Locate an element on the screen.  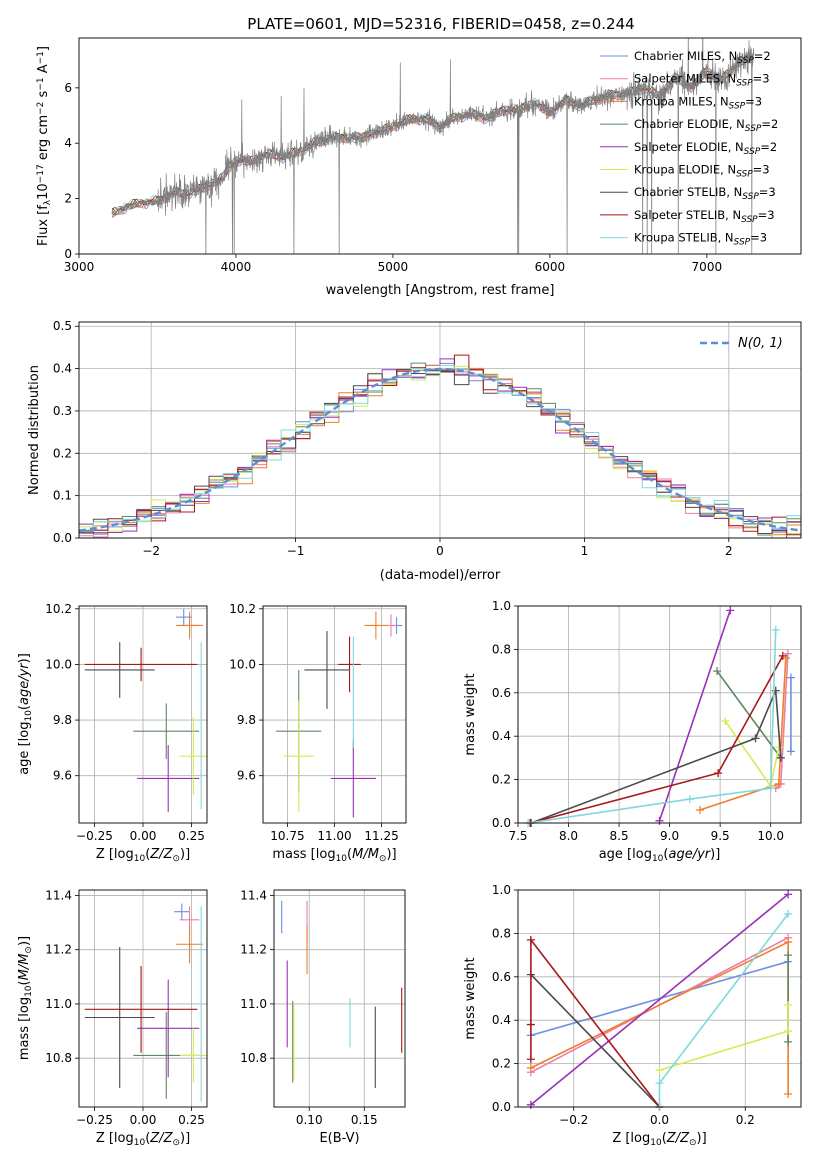
massweight-vs-age-ytick-label: 0.8 is located at coordinates (501, 649).